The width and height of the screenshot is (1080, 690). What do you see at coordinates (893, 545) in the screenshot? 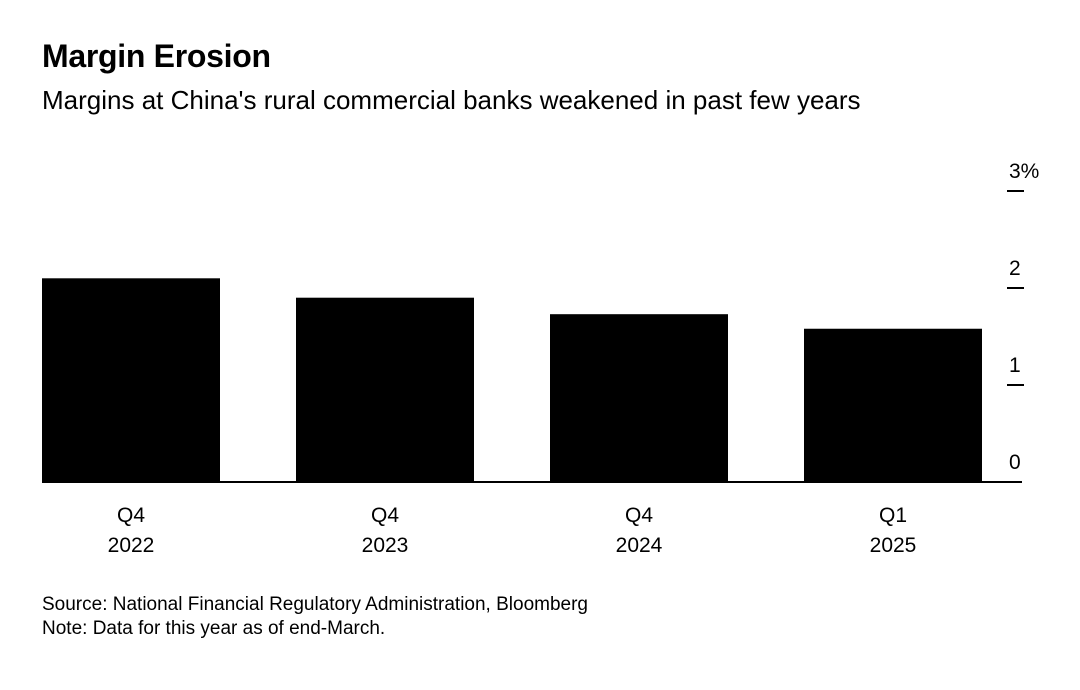
I see `x-tick-label: 2025` at bounding box center [893, 545].